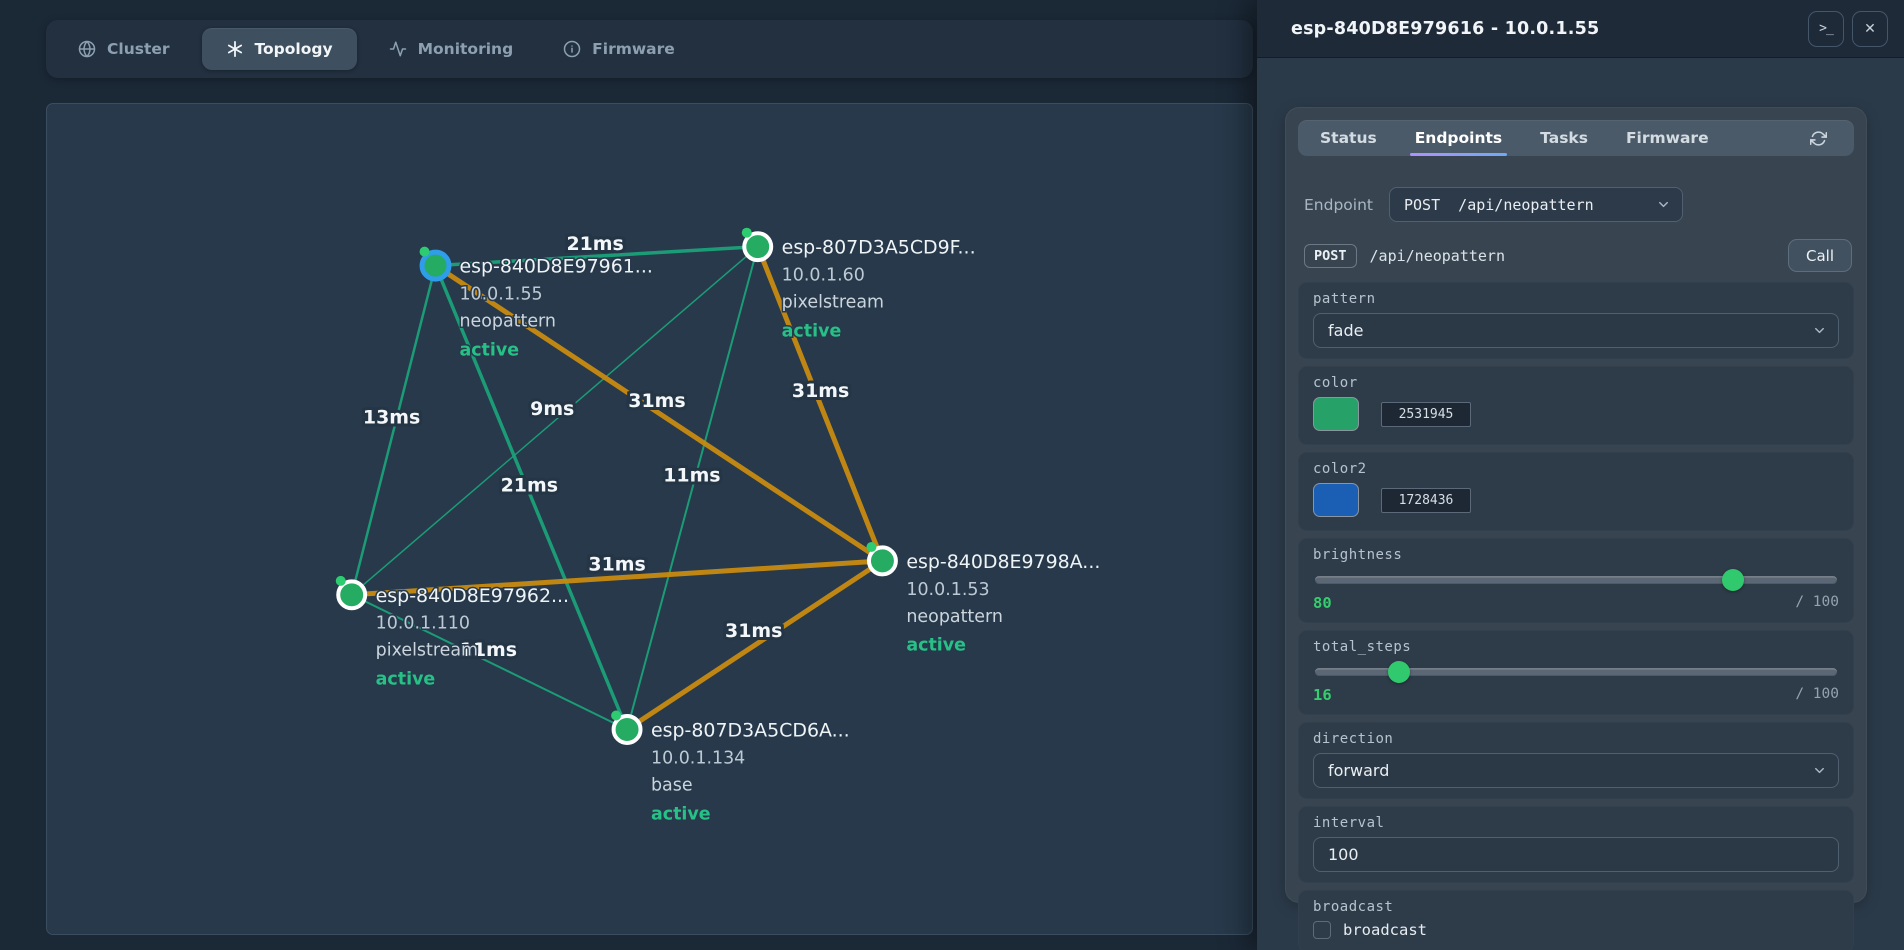  I want to click on field-pattern: pattern fade, so click(1576, 320).